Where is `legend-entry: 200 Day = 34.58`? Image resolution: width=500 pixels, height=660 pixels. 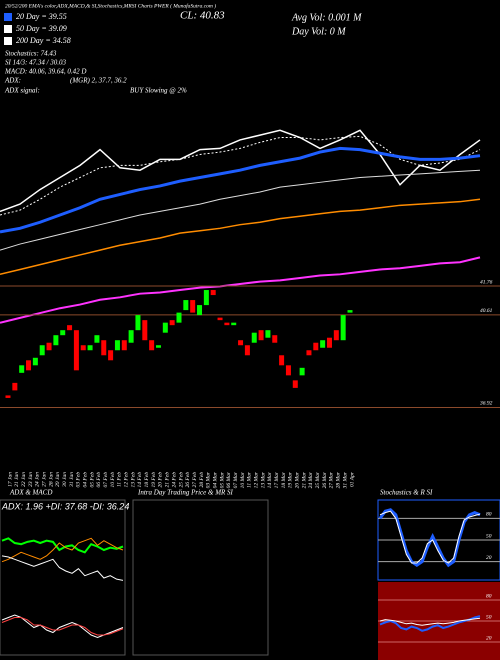 legend-entry: 200 Day = 34.58 is located at coordinates (43, 40).